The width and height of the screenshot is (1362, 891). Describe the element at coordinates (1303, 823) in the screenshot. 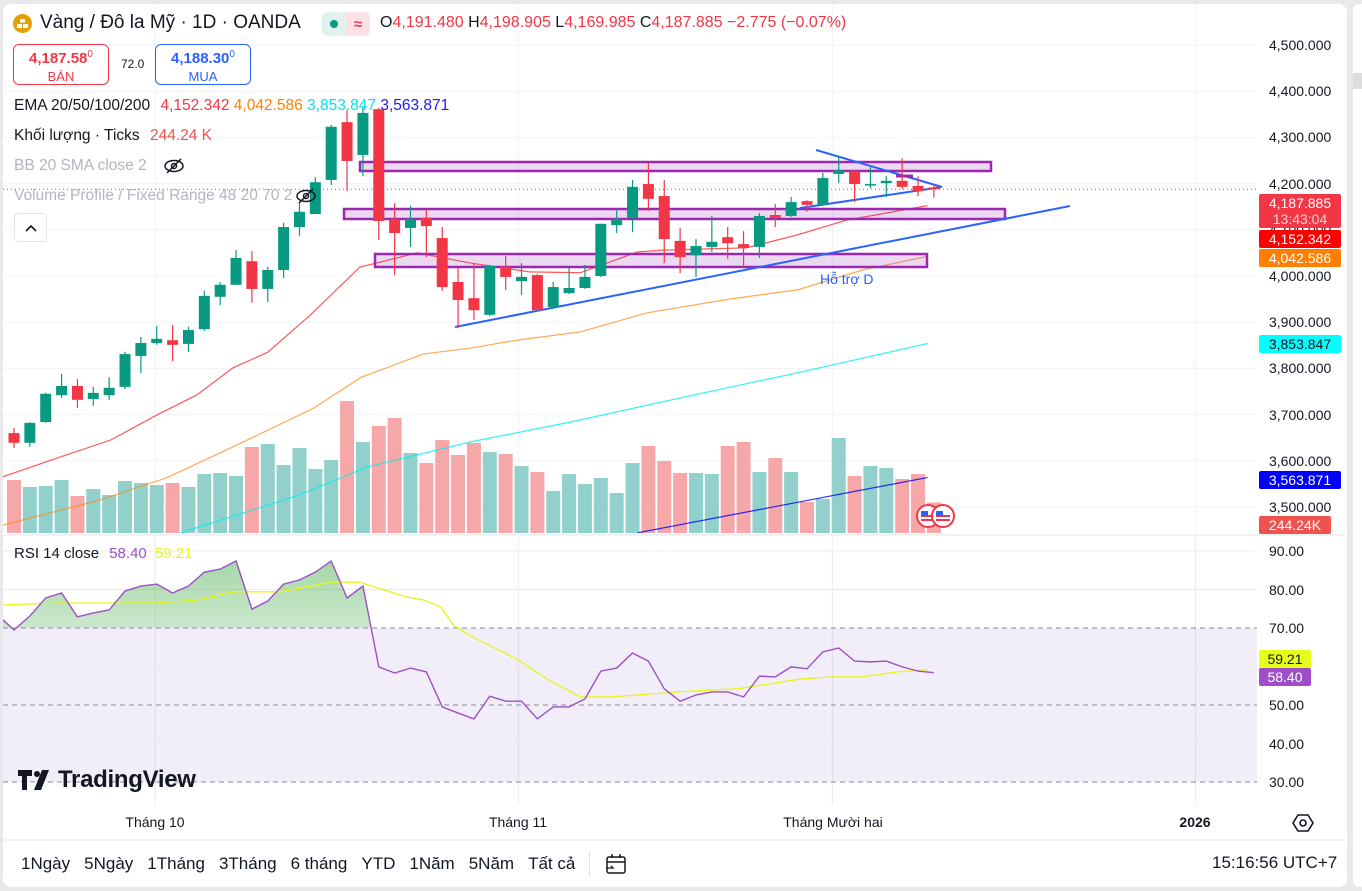

I see `settings-hex-icon` at that location.